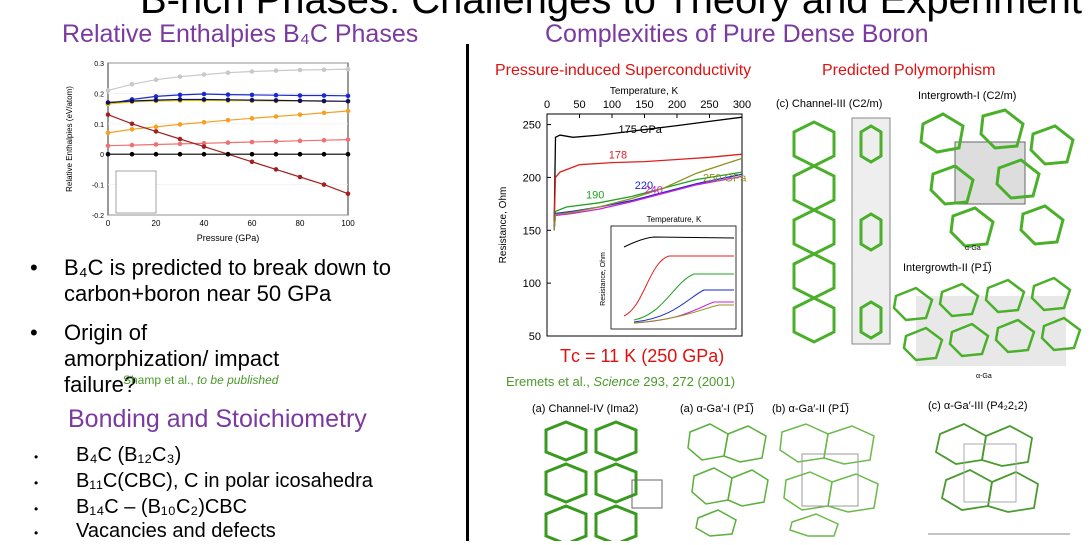 This screenshot has height=545, width=1090. What do you see at coordinates (967, 96) in the screenshot?
I see `label-intergrowth1: Intergrowth-I (C2/m)` at bounding box center [967, 96].